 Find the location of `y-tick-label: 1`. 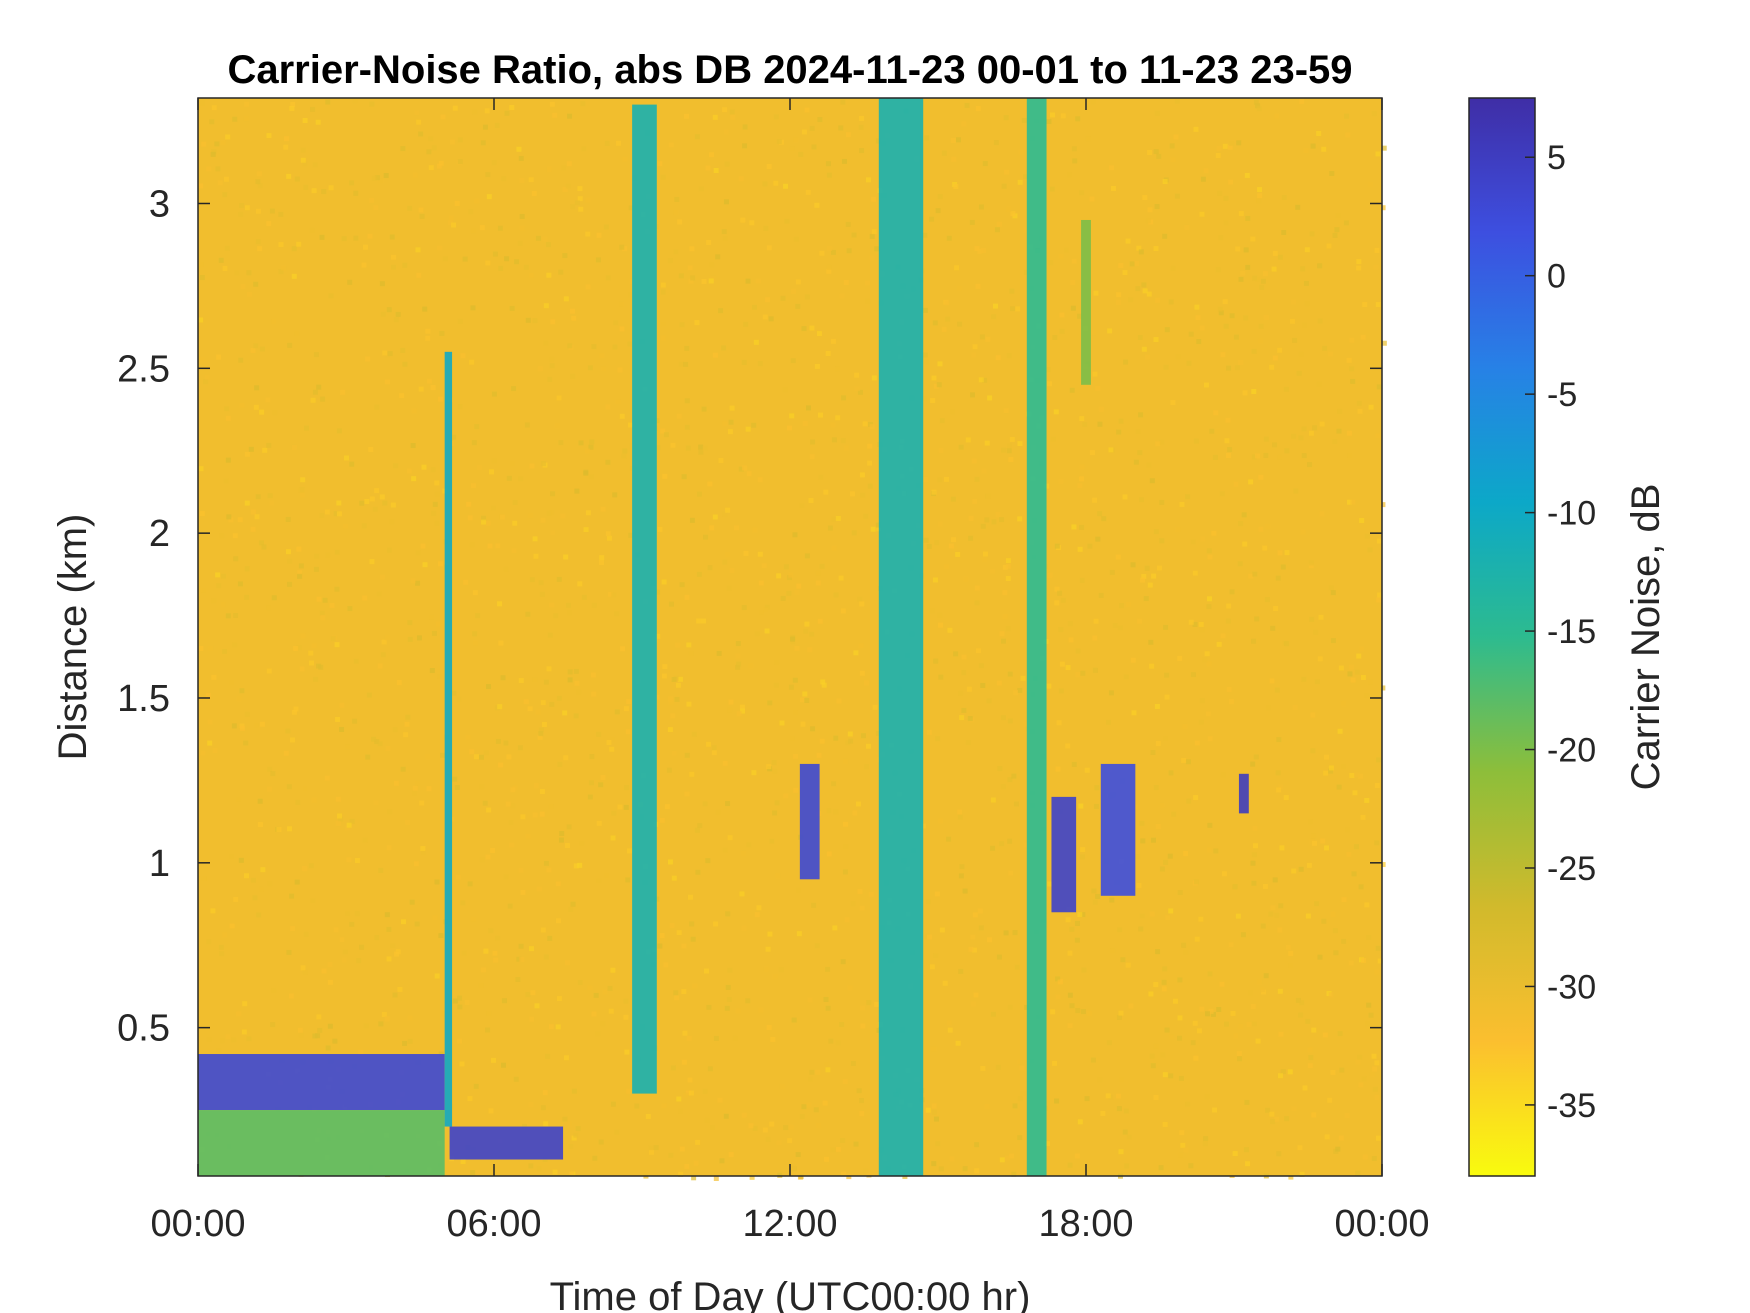

y-tick-label: 1 is located at coordinates (159, 864).